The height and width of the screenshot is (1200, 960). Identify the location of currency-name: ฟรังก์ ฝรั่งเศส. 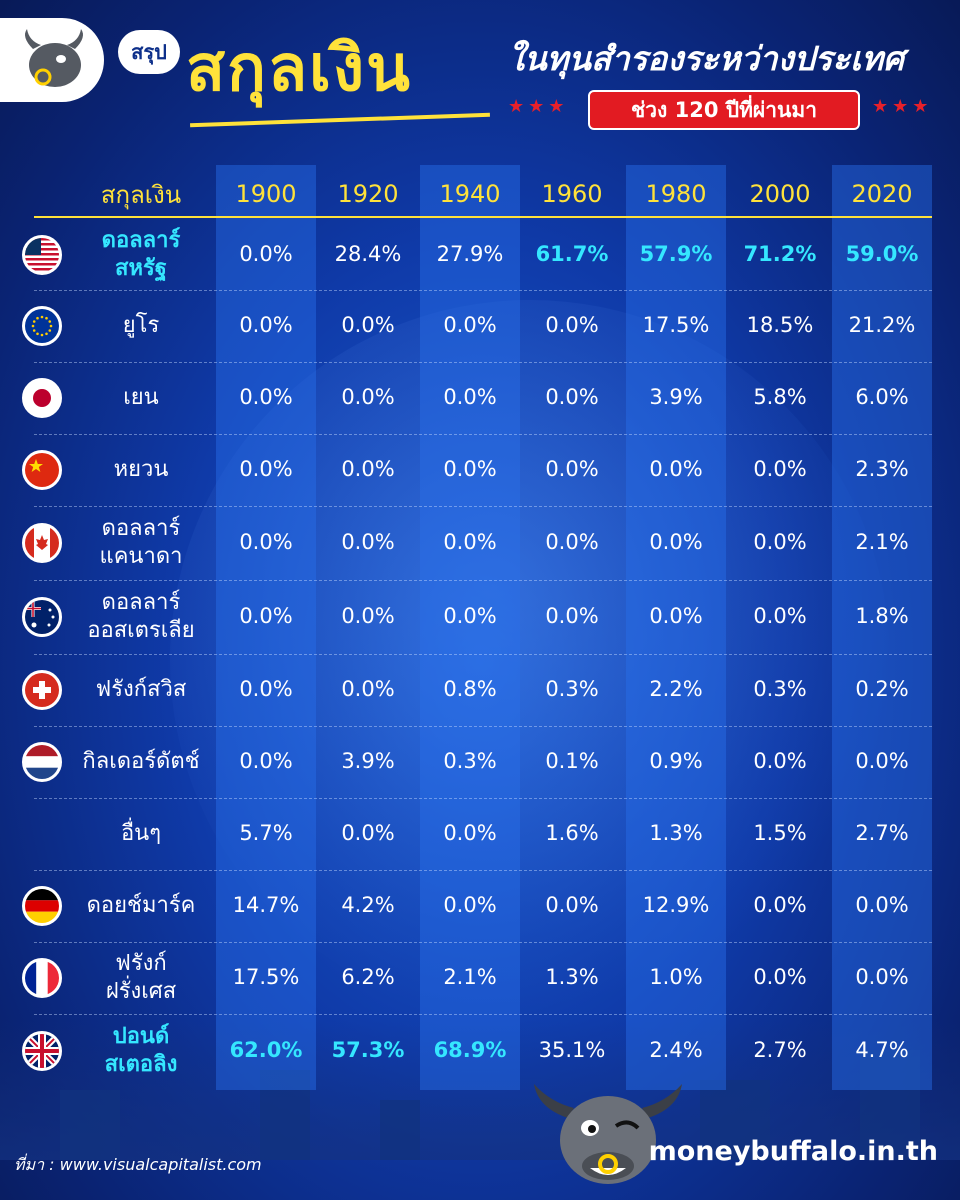
(141, 977).